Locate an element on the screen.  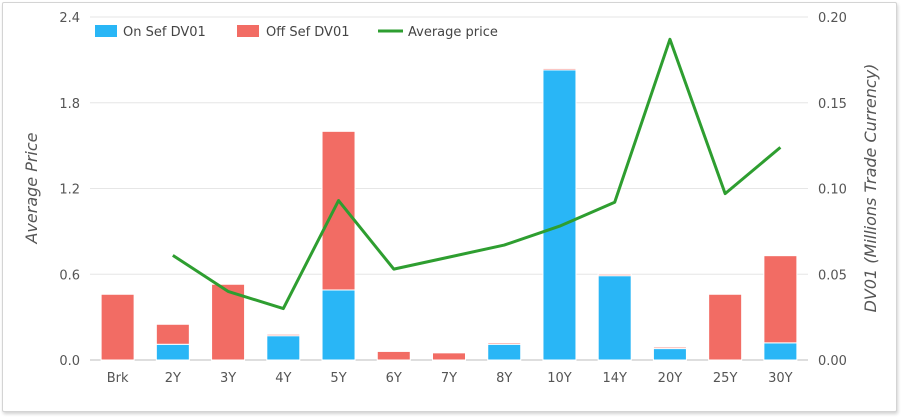
x-tick-label: 4Y is located at coordinates (283, 378).